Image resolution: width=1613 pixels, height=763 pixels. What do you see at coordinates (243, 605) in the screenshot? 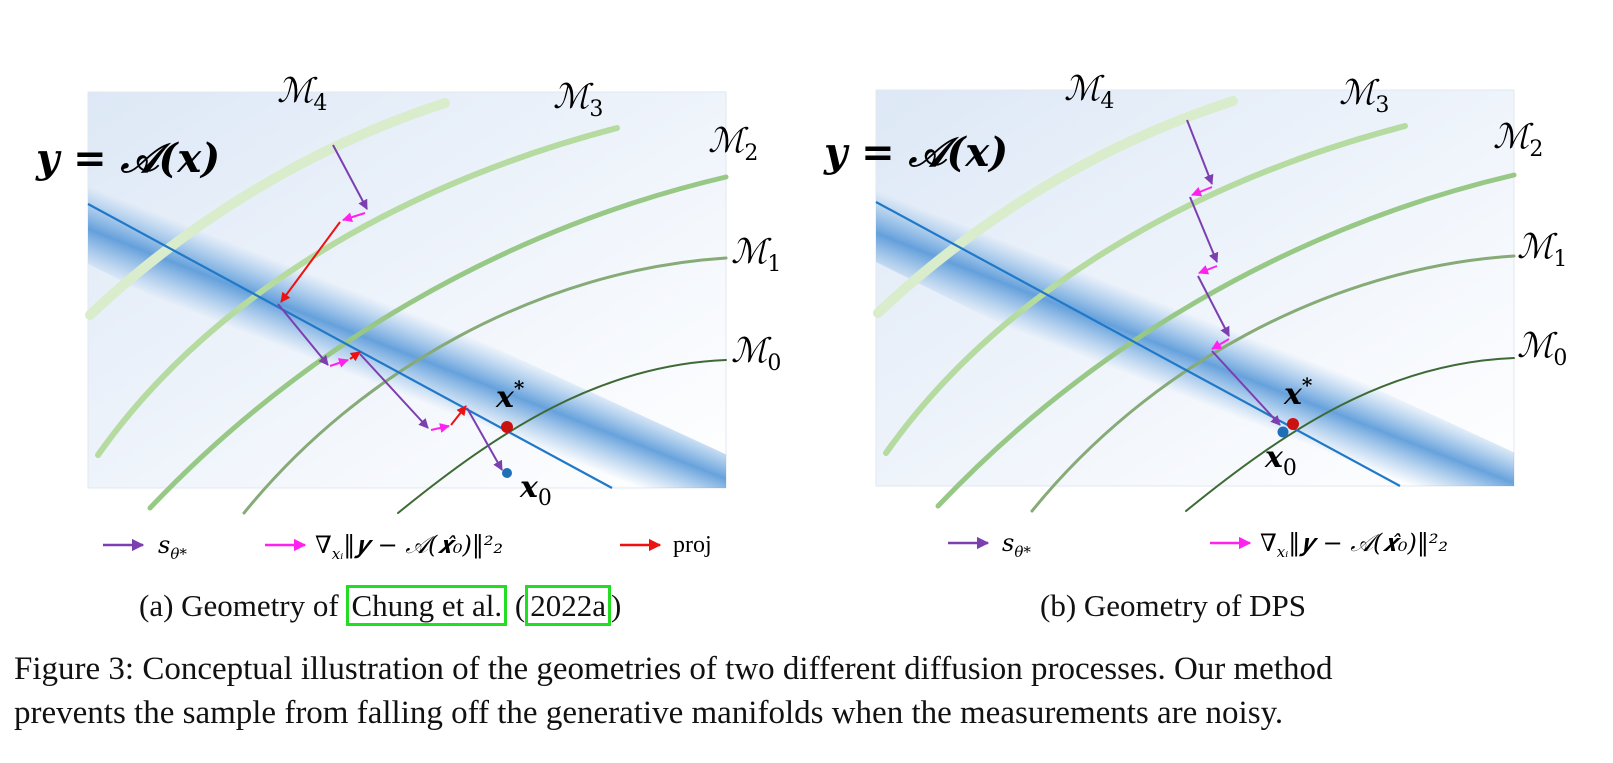
I see `subcaption-a-prefix: (a) Geometry of` at bounding box center [243, 605].